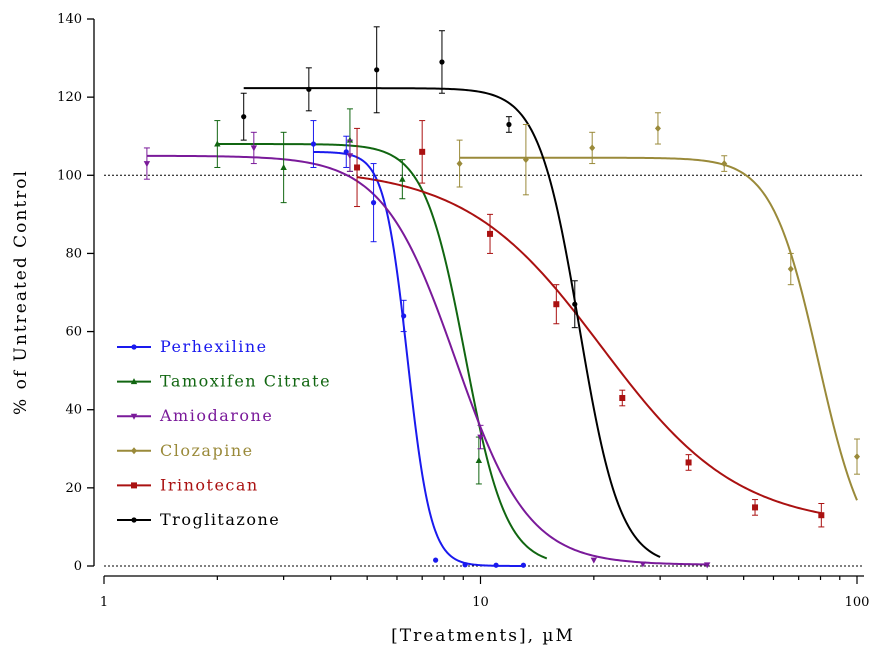  I want to click on y-tick-label: 80, so click(73, 253).